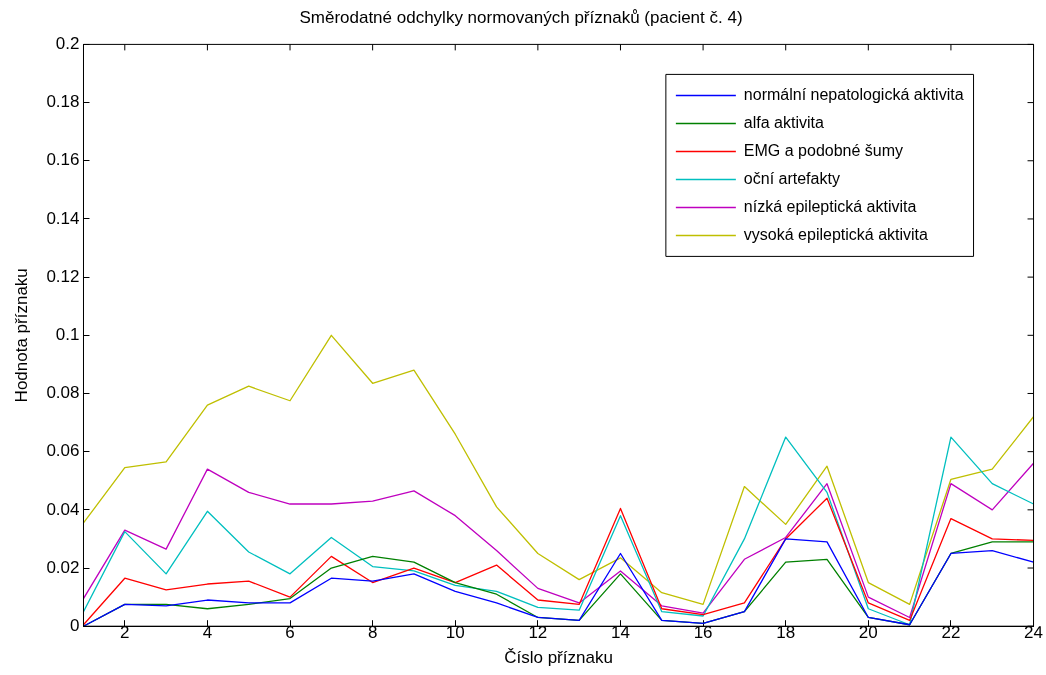 The image size is (1046, 675). Describe the element at coordinates (63, 160) in the screenshot. I see `y-tick-label: 0.16` at that location.